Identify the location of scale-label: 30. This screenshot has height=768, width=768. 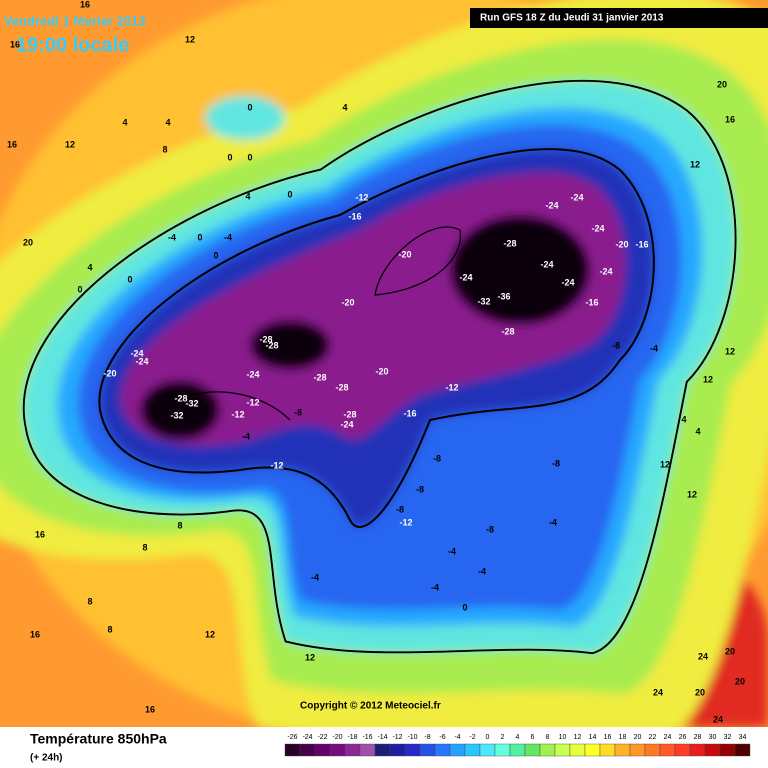
(713, 737).